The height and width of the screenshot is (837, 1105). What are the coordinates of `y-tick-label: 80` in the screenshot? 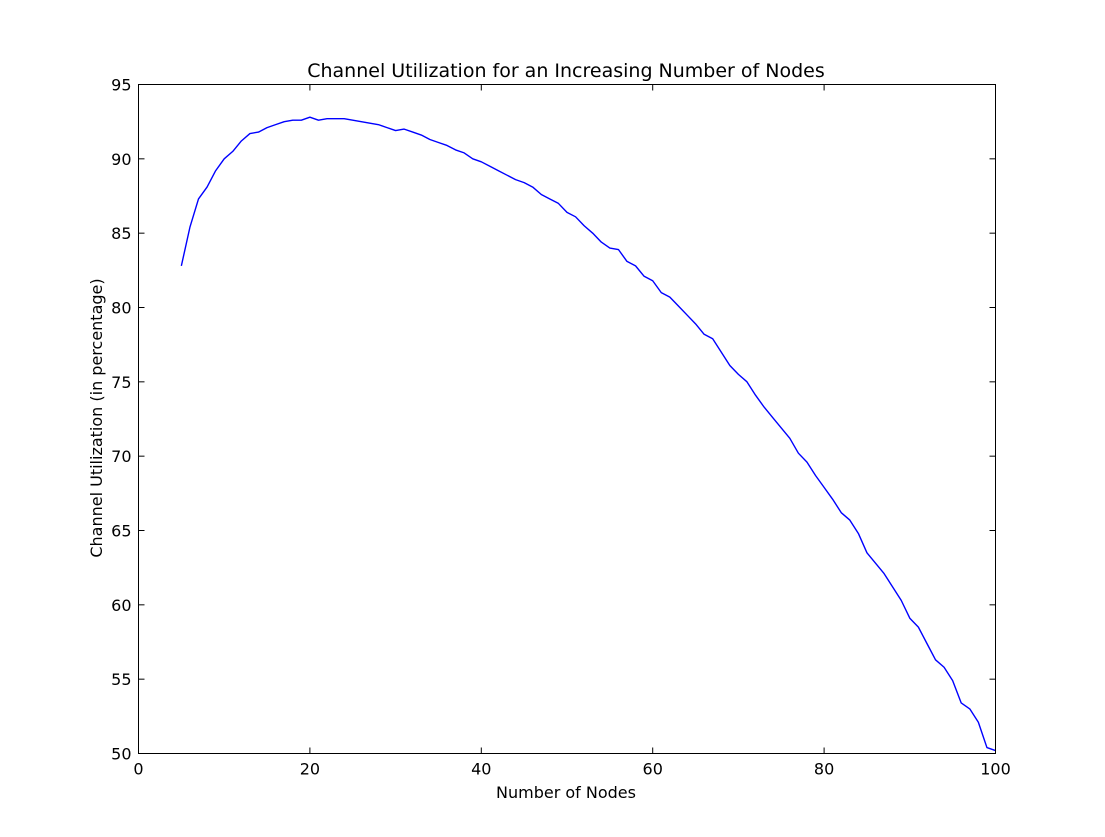 It's located at (121, 308).